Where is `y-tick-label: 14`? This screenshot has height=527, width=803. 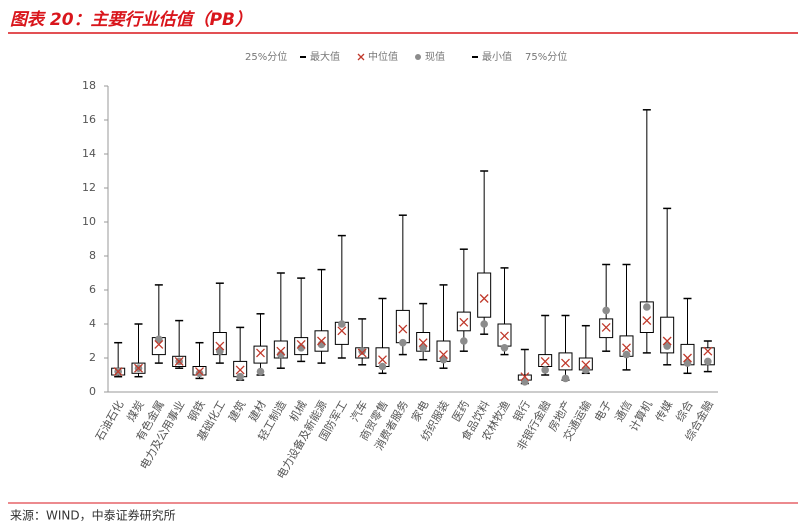 y-tick-label: 14 is located at coordinates (89, 153).